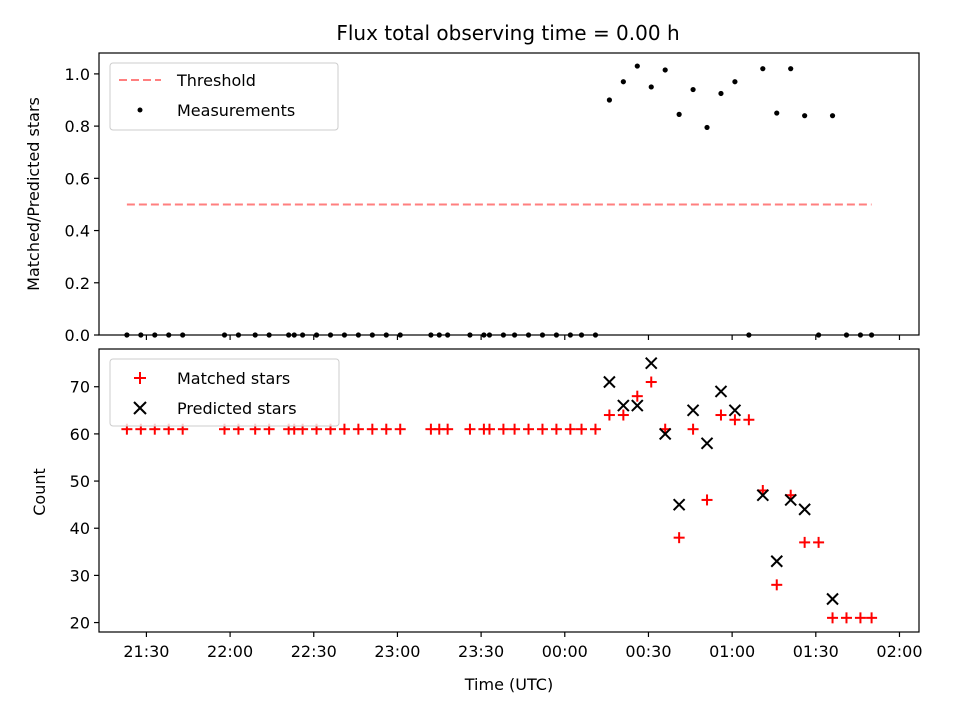 The height and width of the screenshot is (720, 960). I want to click on top-x-axis, so click(523, 337).